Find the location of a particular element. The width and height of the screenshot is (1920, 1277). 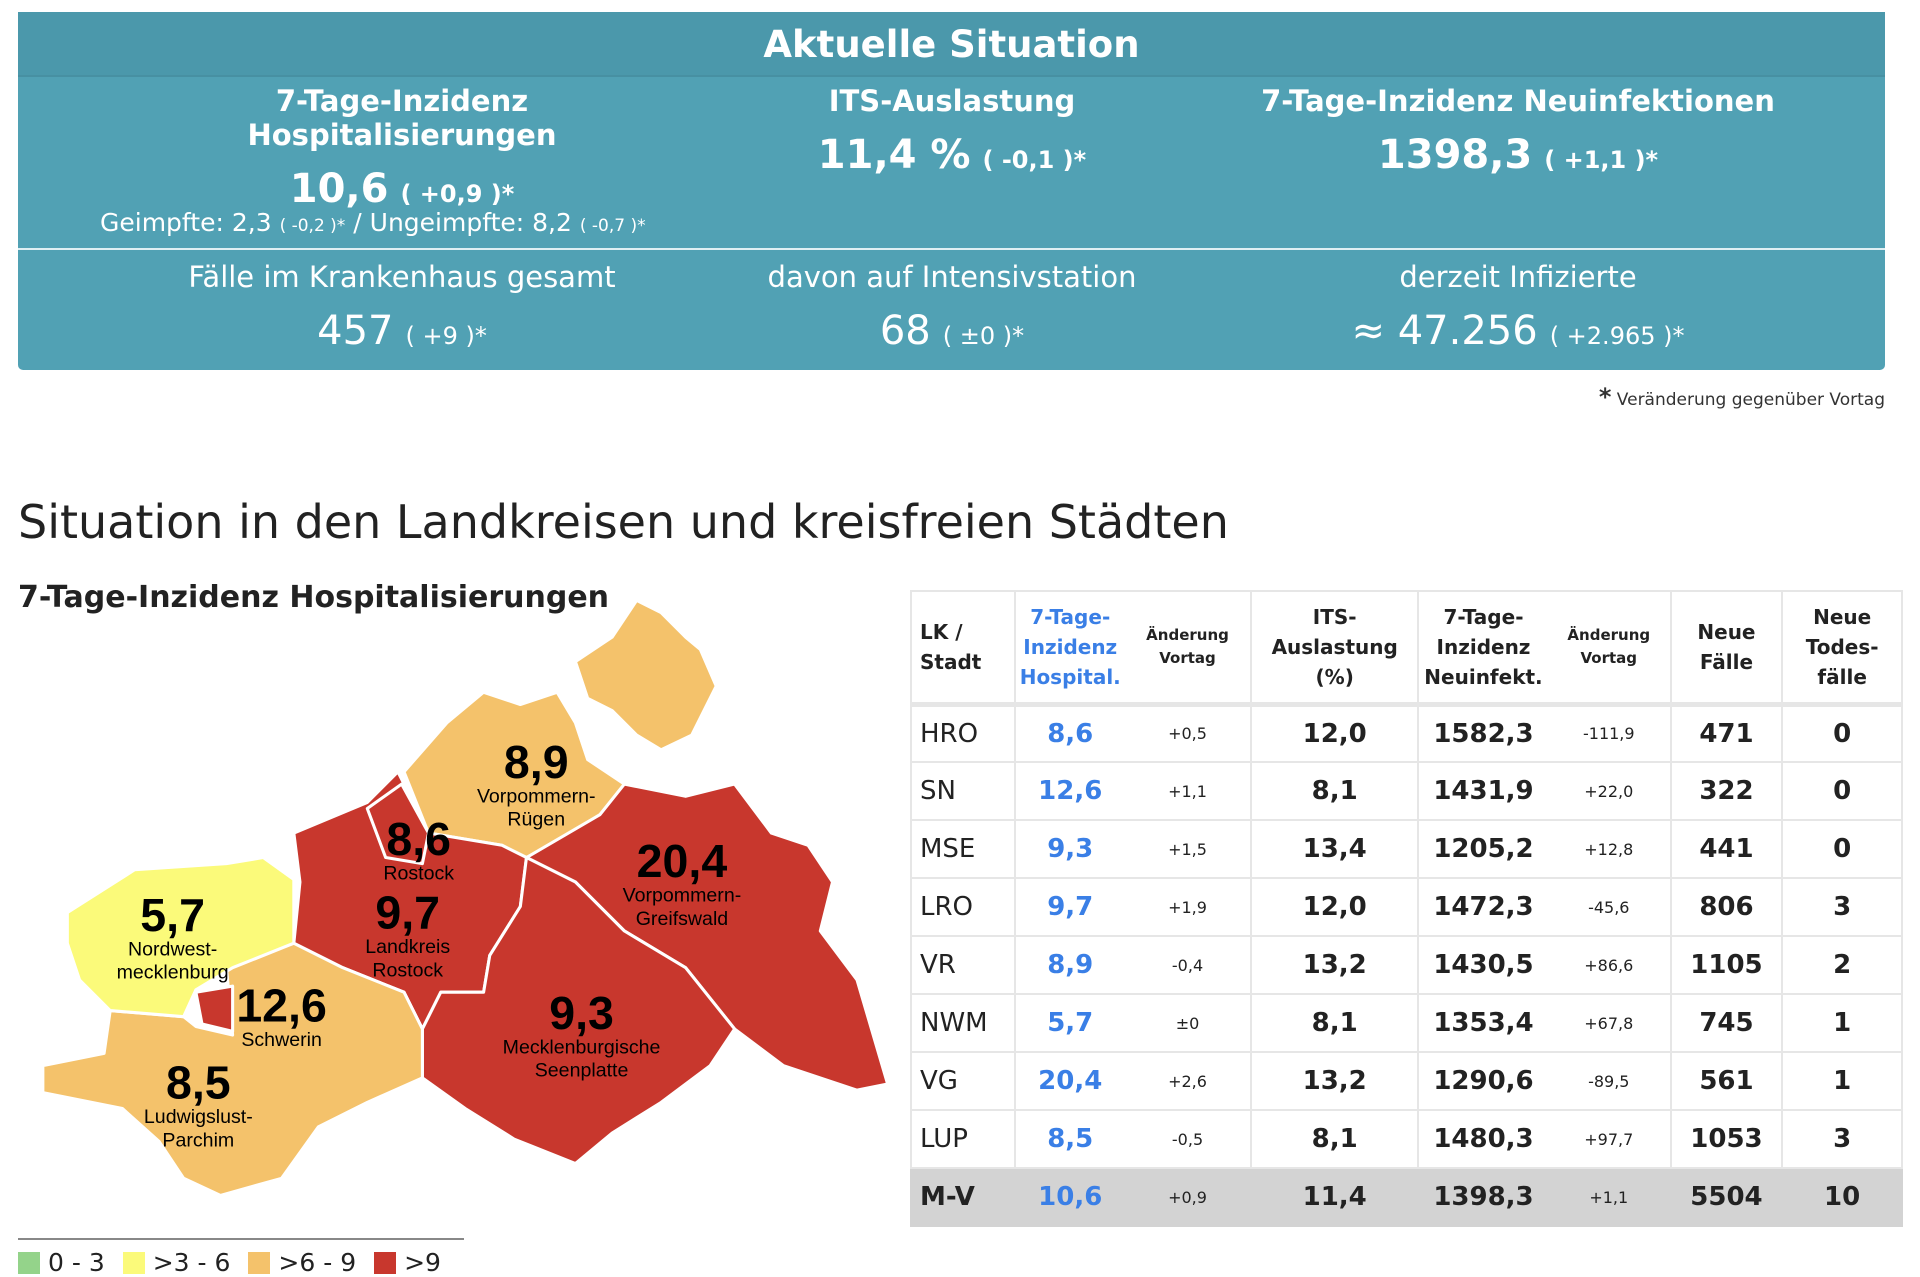

region-name-label: Rostock is located at coordinates (407, 970).